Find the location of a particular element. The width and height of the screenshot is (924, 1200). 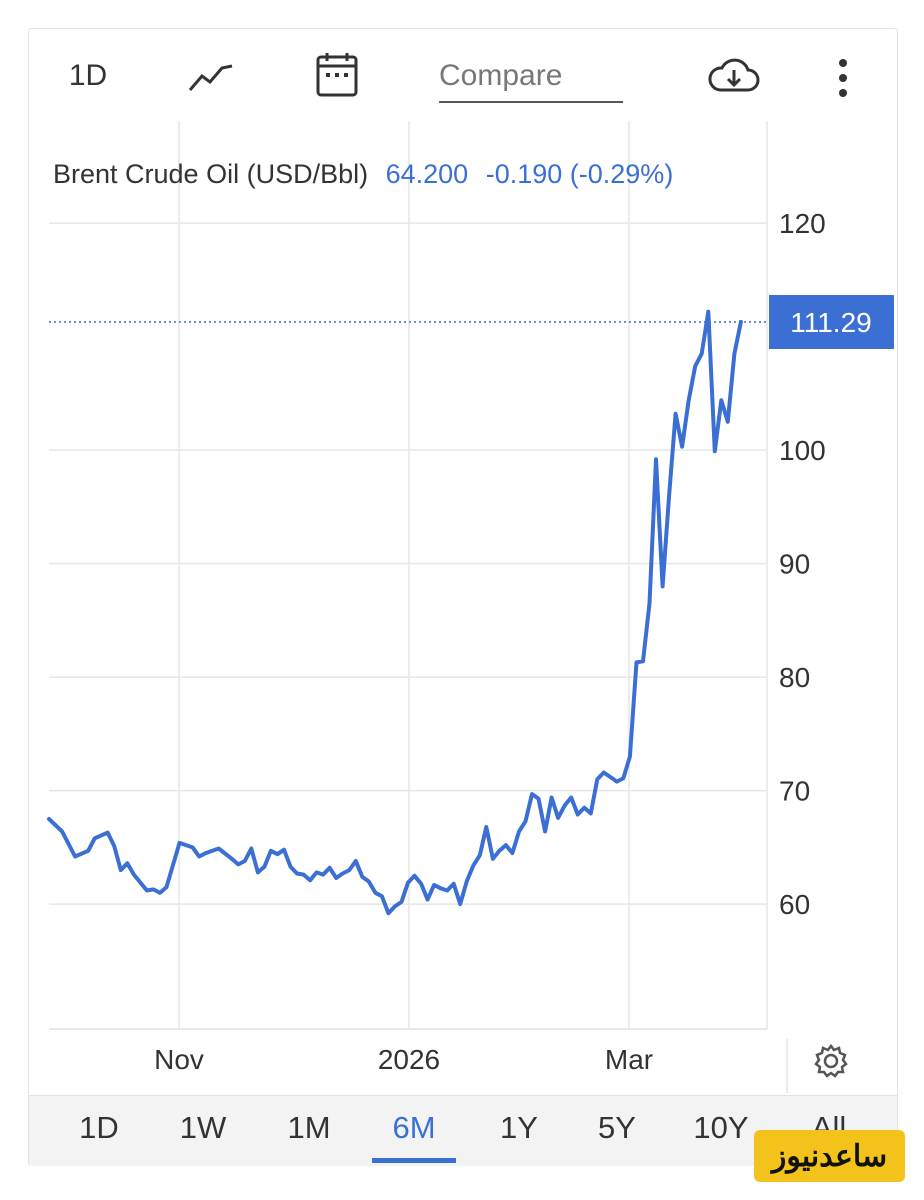

line-chart-icon is located at coordinates (211, 77).